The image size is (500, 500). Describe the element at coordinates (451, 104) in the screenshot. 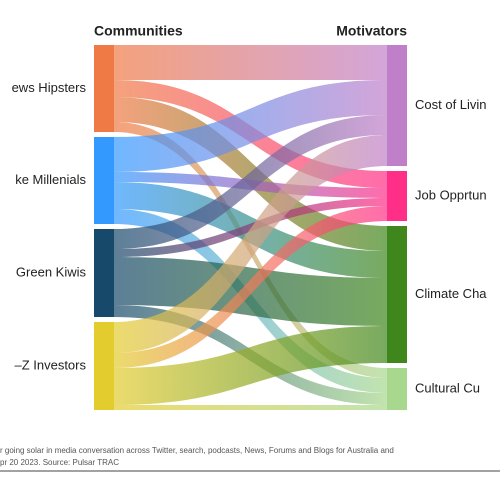

I see `target-label: Cost of Livin` at that location.